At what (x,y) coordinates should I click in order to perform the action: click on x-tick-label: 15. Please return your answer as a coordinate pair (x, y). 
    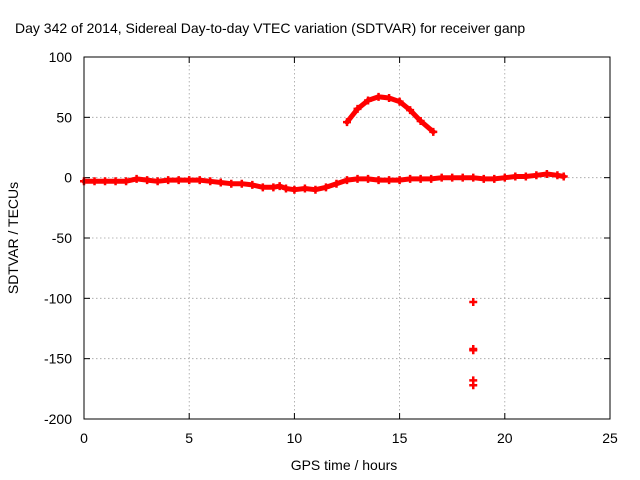
    Looking at the image, I should click on (400, 438).